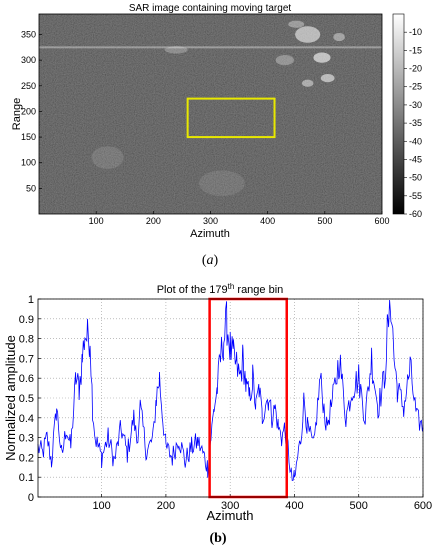 The height and width of the screenshot is (550, 434). I want to click on line-y-tick-label: 0.3, so click(26, 439).